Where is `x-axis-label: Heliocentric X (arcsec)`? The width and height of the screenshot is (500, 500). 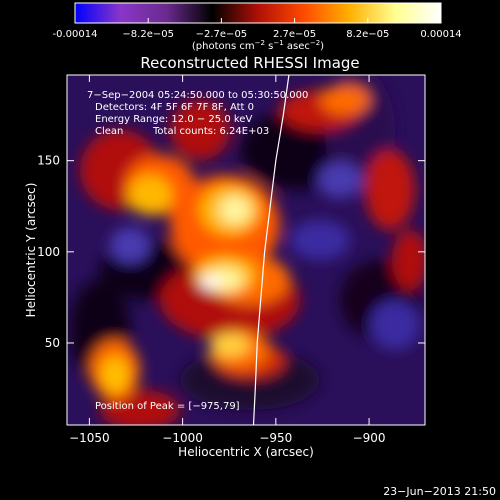
x-axis-label: Heliocentric X (arcsec) is located at coordinates (246, 452).